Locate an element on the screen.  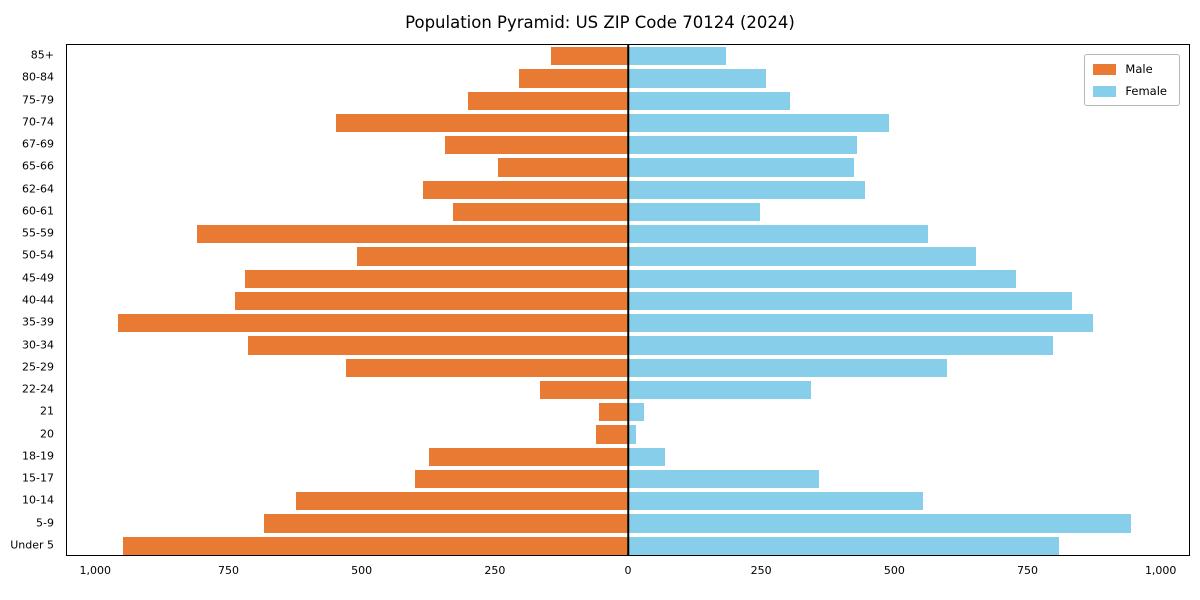
female-legend-swatch is located at coordinates (1105, 91).